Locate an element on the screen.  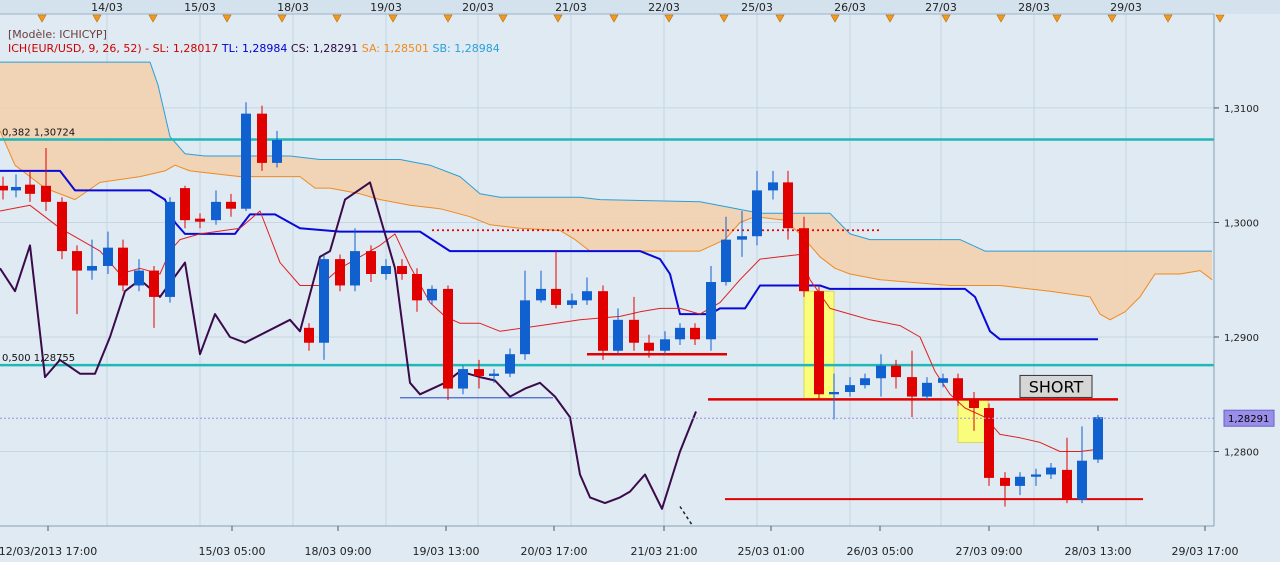
top-date-8: 26/03 is located at coordinates (850, 7).